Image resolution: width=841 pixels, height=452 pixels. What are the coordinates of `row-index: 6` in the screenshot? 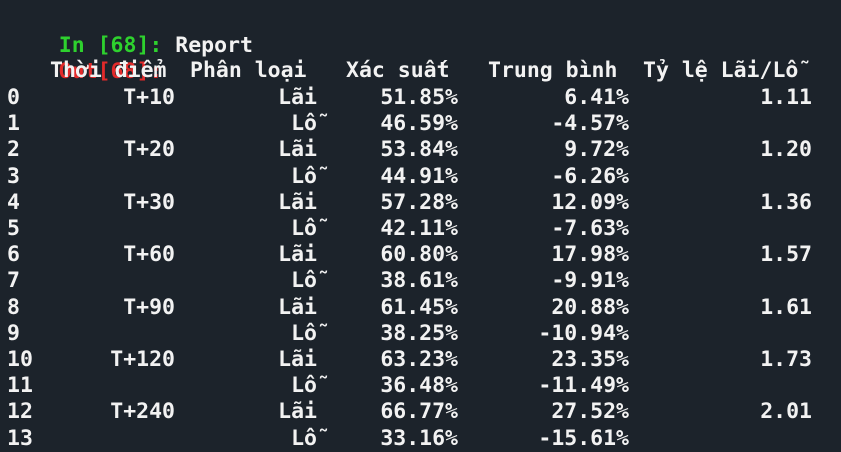 It's located at (13, 254).